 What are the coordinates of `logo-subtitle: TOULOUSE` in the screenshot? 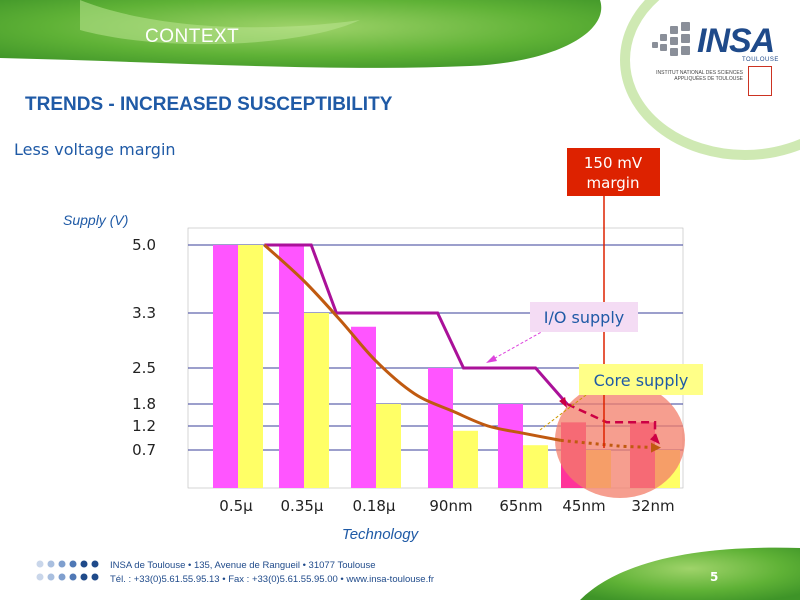 It's located at (760, 60).